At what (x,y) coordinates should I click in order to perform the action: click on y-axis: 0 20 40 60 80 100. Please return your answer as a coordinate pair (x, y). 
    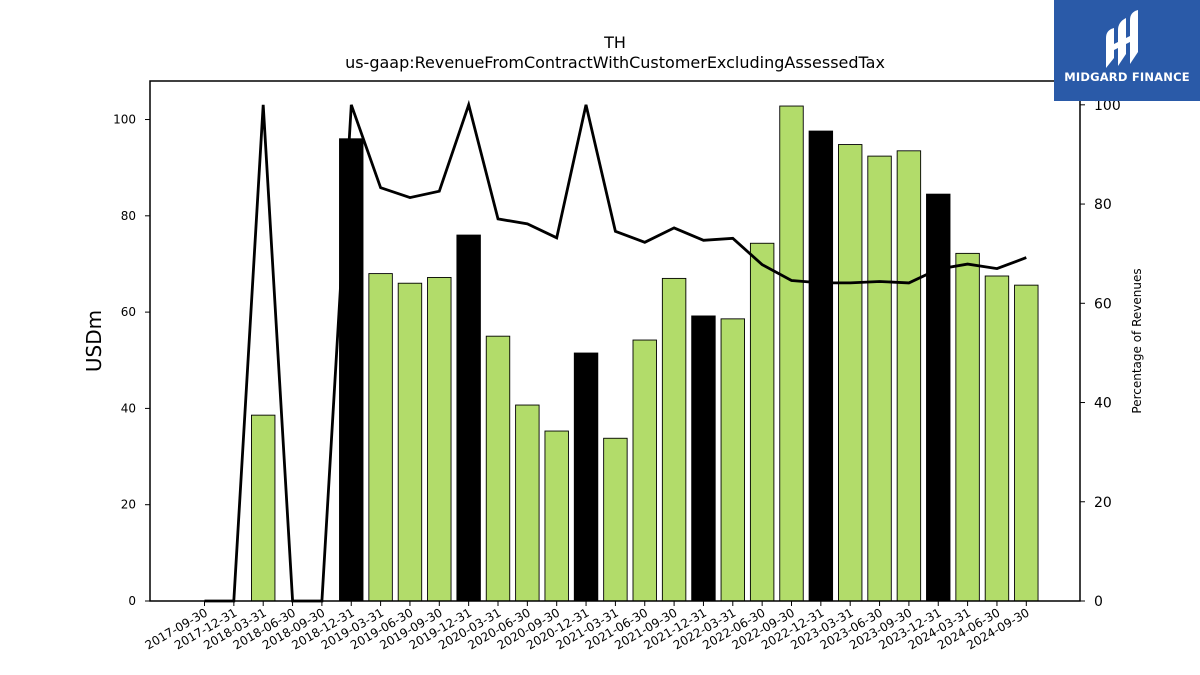
    Looking at the image, I should click on (131, 360).